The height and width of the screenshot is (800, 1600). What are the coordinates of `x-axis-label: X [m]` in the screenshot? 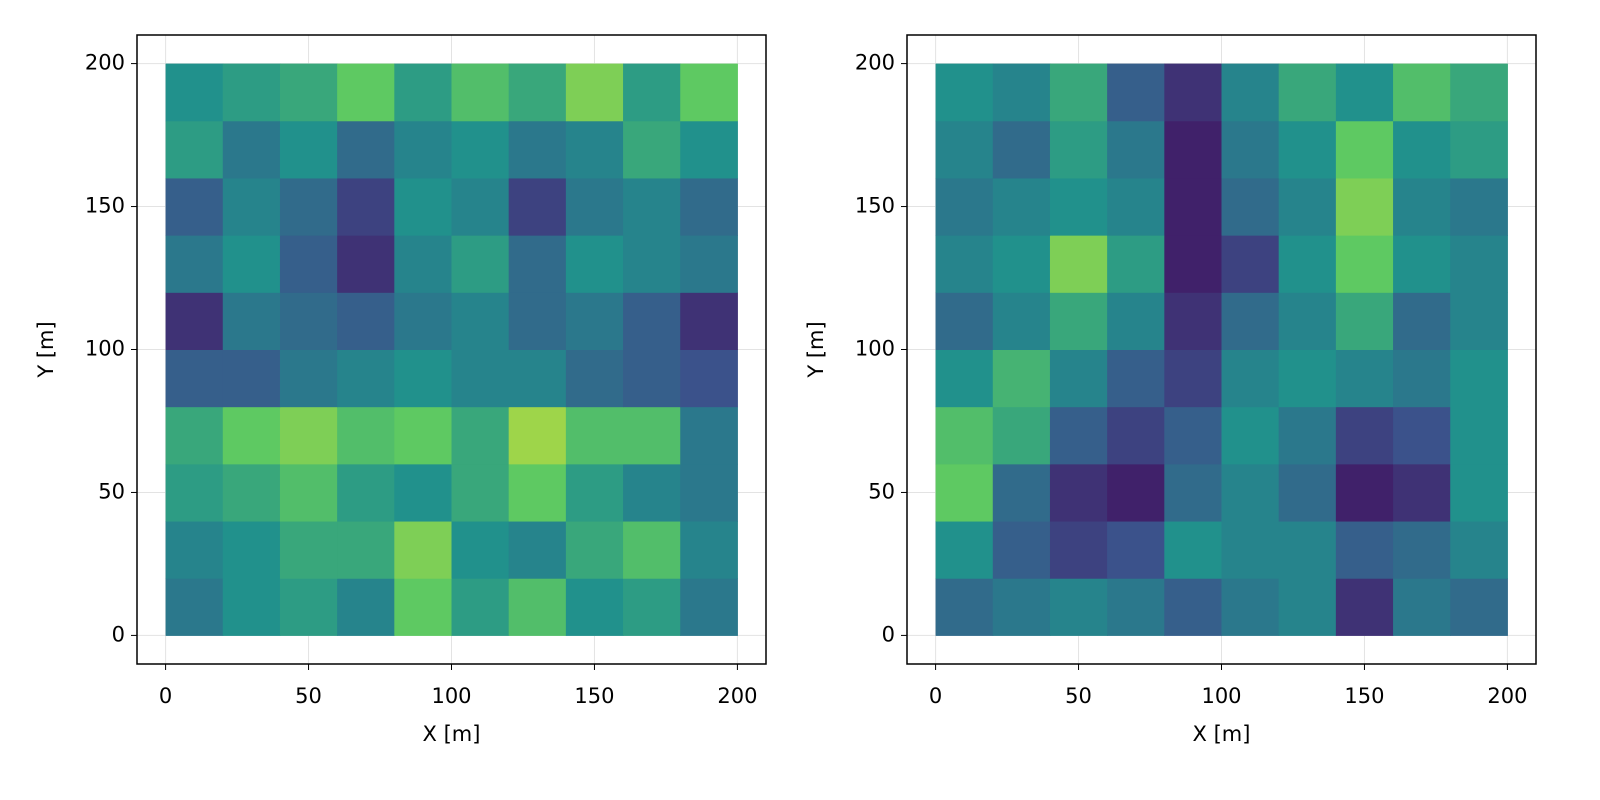 It's located at (452, 734).